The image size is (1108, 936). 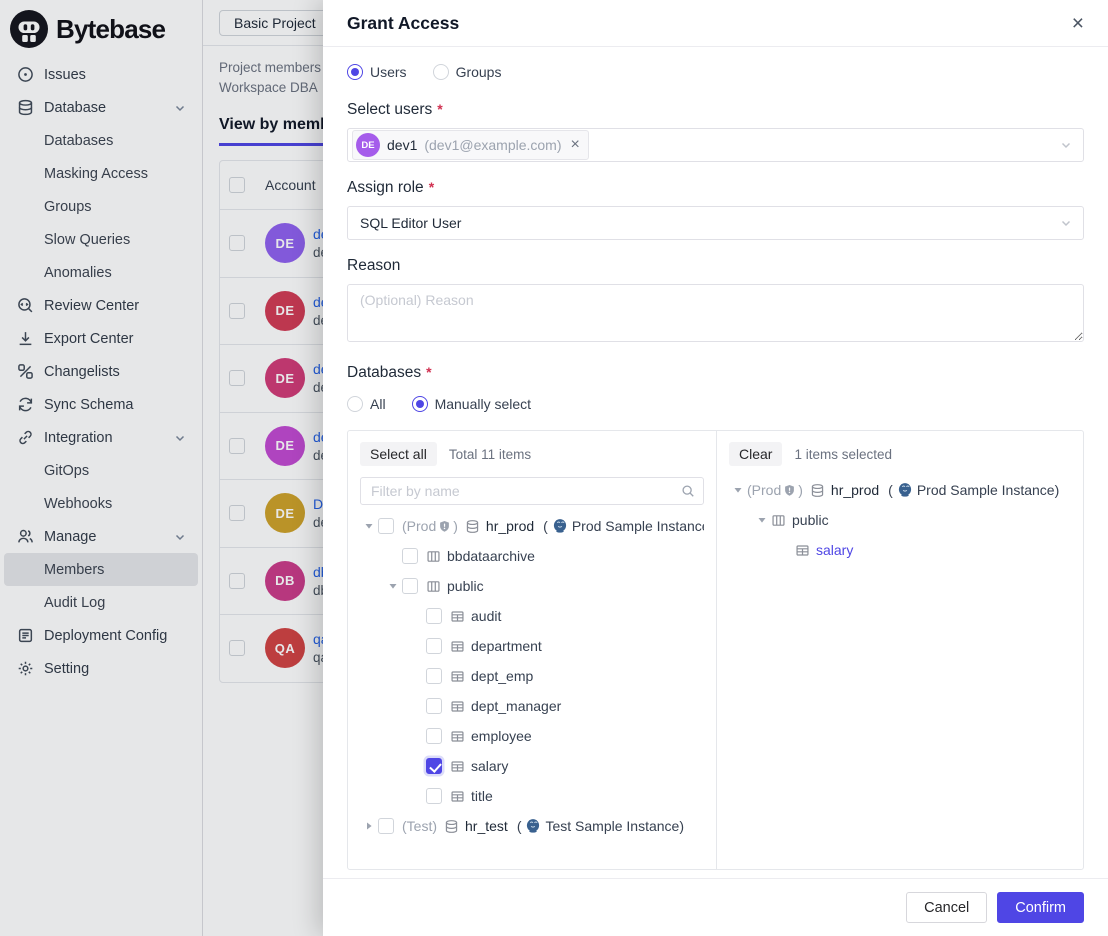 What do you see at coordinates (526, 491) in the screenshot?
I see `filter-by-name-input` at bounding box center [526, 491].